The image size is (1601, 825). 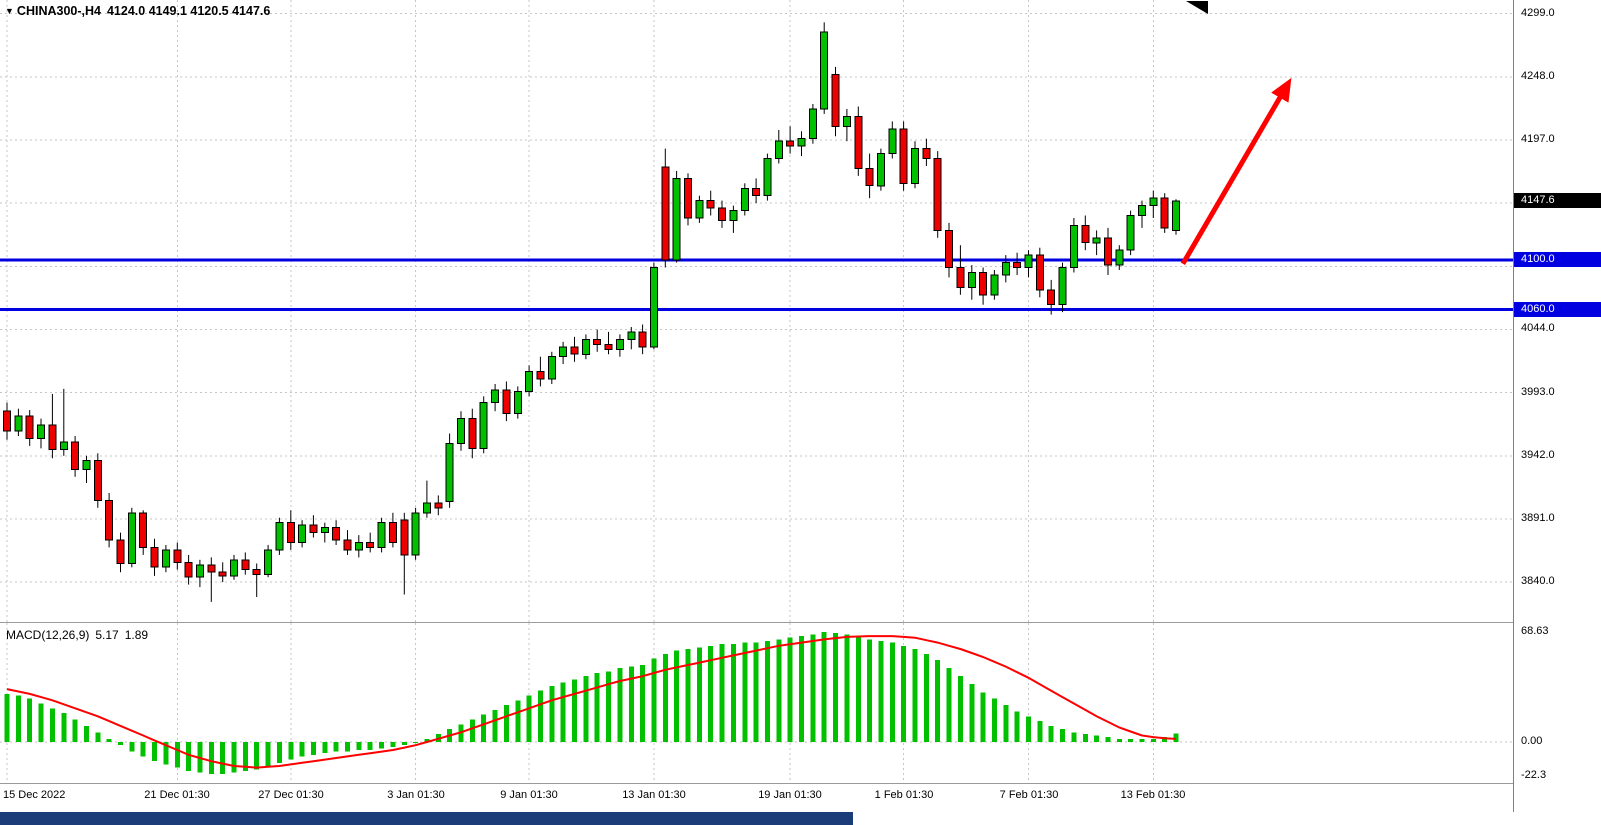 I want to click on time-axis-label: 9 Jan 01:30, so click(x=529, y=795).